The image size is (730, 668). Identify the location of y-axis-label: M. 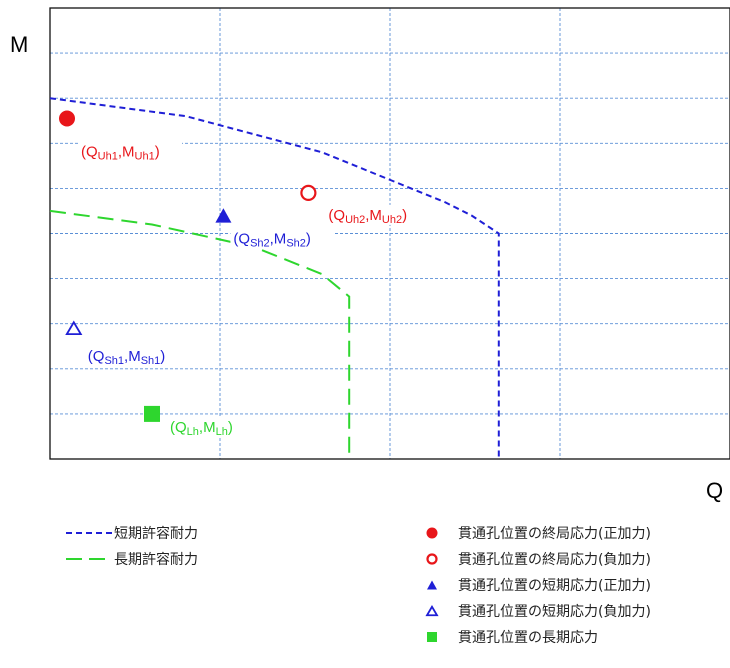
(19, 44).